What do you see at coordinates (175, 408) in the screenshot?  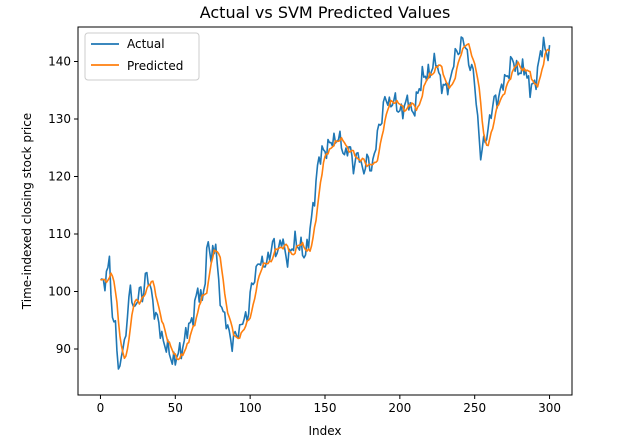 I see `x-tick-label: 50` at bounding box center [175, 408].